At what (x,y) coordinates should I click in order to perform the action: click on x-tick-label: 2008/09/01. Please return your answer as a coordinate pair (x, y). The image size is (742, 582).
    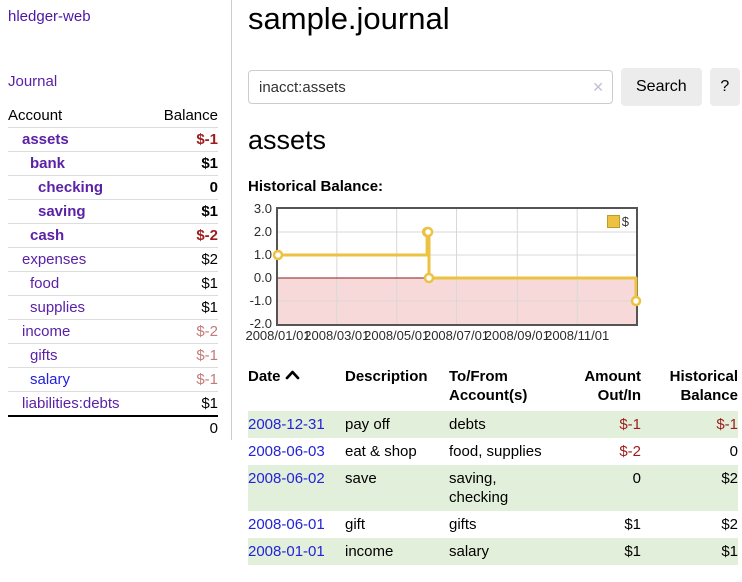
    Looking at the image, I should click on (517, 335).